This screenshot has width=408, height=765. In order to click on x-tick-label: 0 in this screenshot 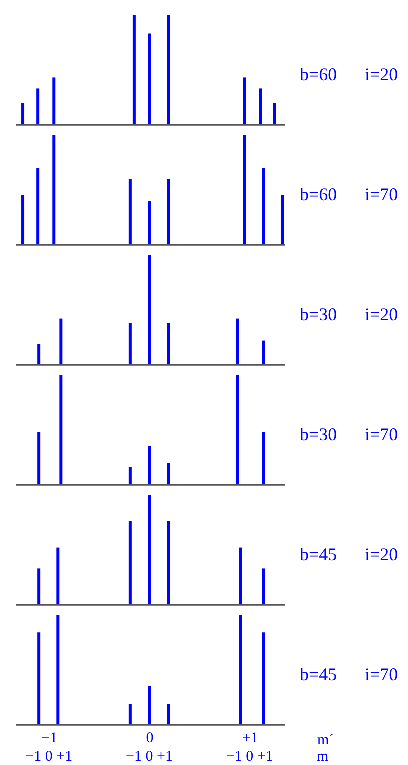, I will do `click(150, 738)`.